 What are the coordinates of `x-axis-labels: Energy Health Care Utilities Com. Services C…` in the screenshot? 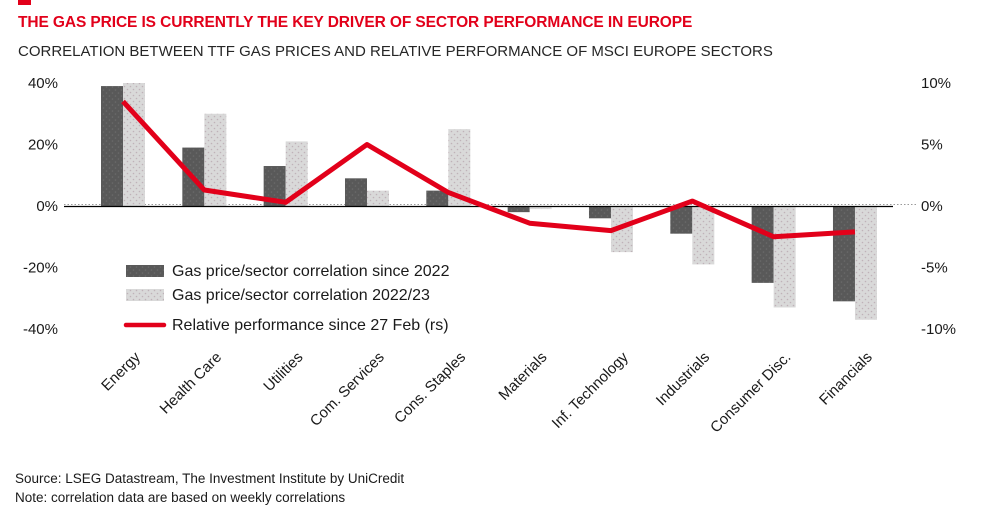 It's located at (487, 392).